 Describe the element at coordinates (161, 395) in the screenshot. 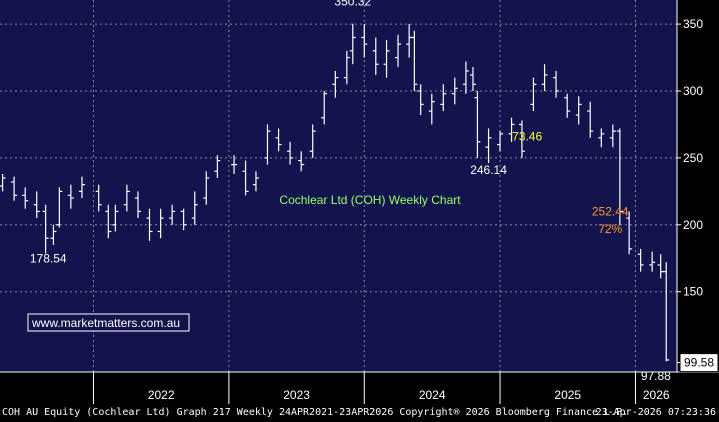

I see `x-tick-label: 2022` at that location.